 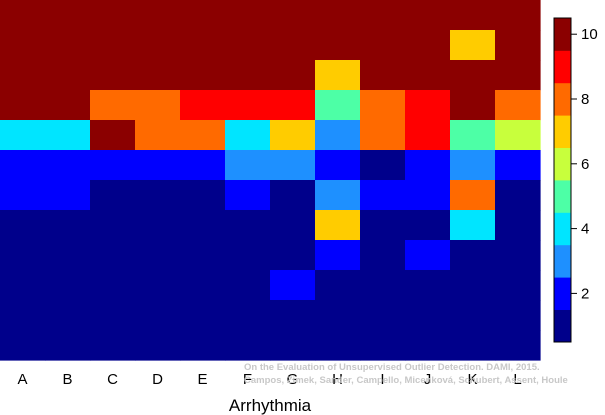 I want to click on x-tick-label-B: B, so click(x=67, y=379).